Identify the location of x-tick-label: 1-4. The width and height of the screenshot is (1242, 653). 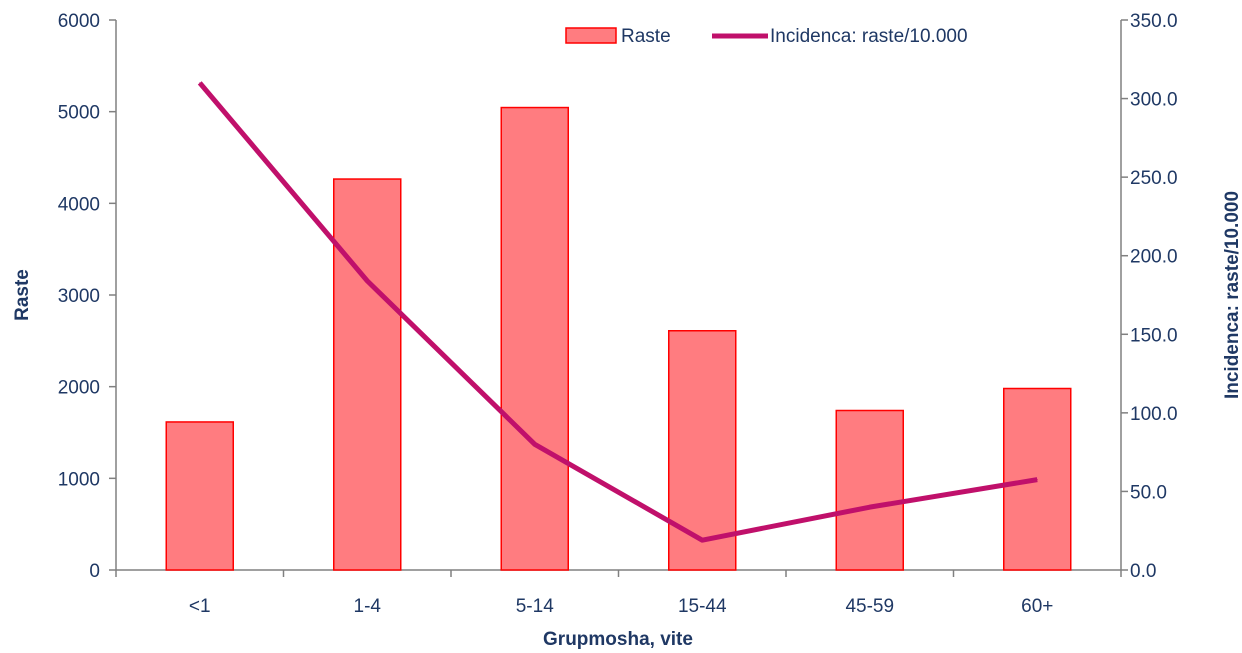
(368, 606).